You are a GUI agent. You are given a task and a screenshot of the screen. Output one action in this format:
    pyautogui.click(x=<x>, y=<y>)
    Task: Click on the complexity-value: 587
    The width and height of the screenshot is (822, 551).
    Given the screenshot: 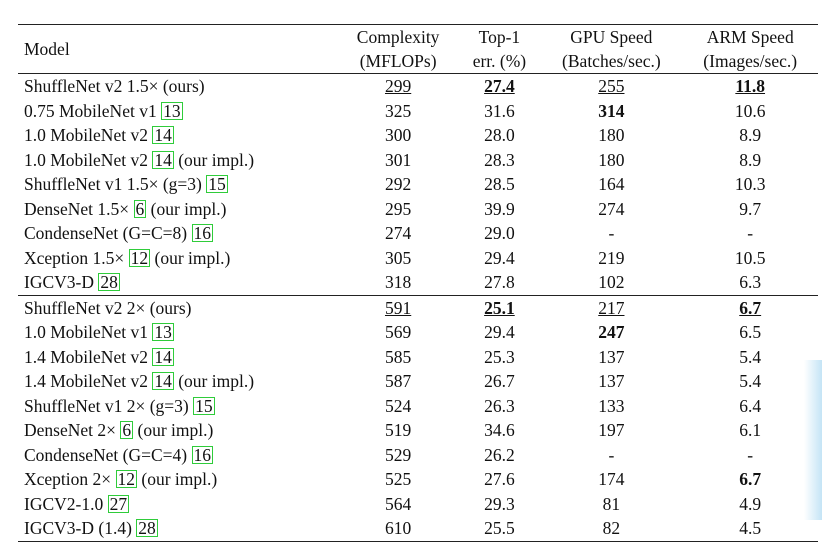 What is the action you would take?
    pyautogui.click(x=398, y=381)
    